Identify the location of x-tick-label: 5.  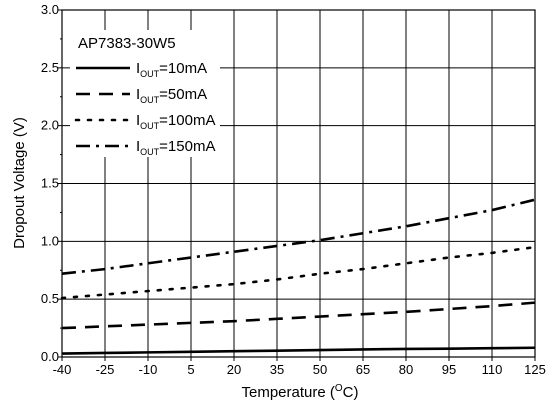
(190, 369).